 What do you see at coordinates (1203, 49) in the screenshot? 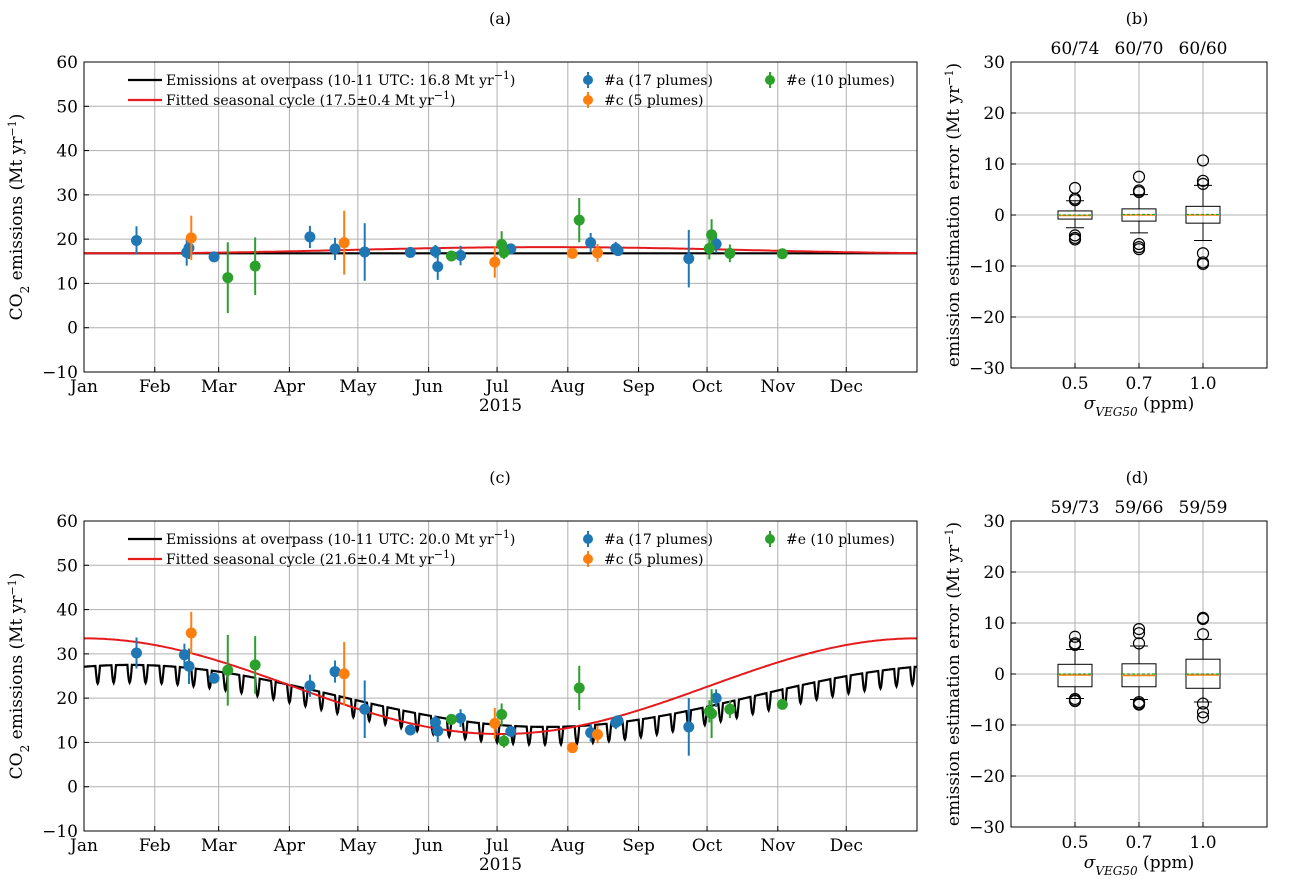
I see `box-count-label: 60/60` at bounding box center [1203, 49].